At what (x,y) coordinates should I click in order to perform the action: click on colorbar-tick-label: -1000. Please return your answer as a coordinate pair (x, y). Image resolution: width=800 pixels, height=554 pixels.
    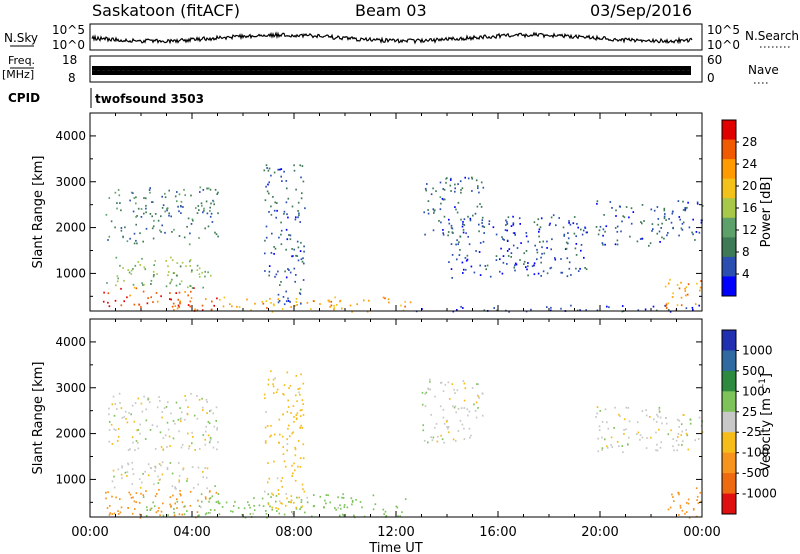
    Looking at the image, I should click on (759, 494).